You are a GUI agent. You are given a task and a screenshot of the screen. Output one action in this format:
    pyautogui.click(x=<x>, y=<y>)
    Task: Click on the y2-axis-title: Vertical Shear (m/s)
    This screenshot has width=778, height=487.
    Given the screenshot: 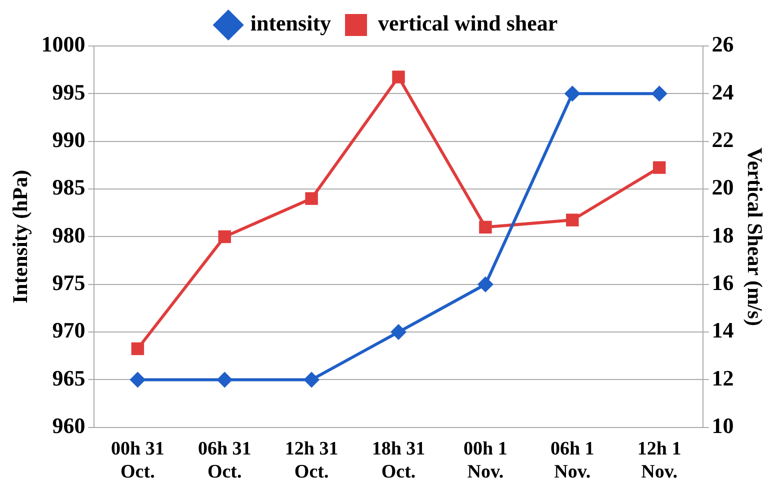 What is the action you would take?
    pyautogui.click(x=754, y=236)
    